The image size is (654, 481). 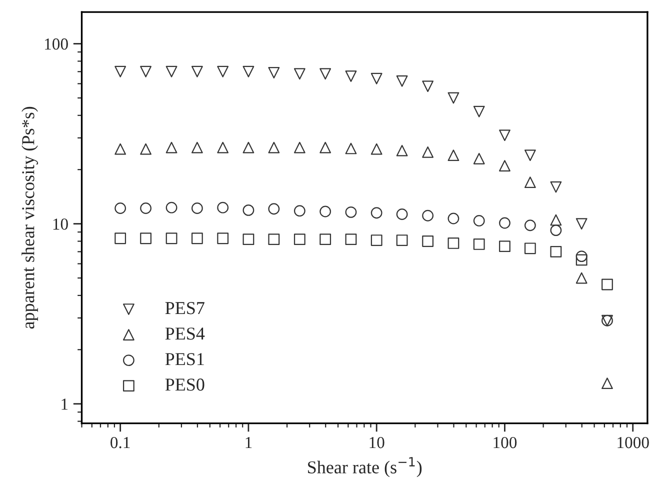 I want to click on y-tick-label: 10, so click(x=60, y=224).